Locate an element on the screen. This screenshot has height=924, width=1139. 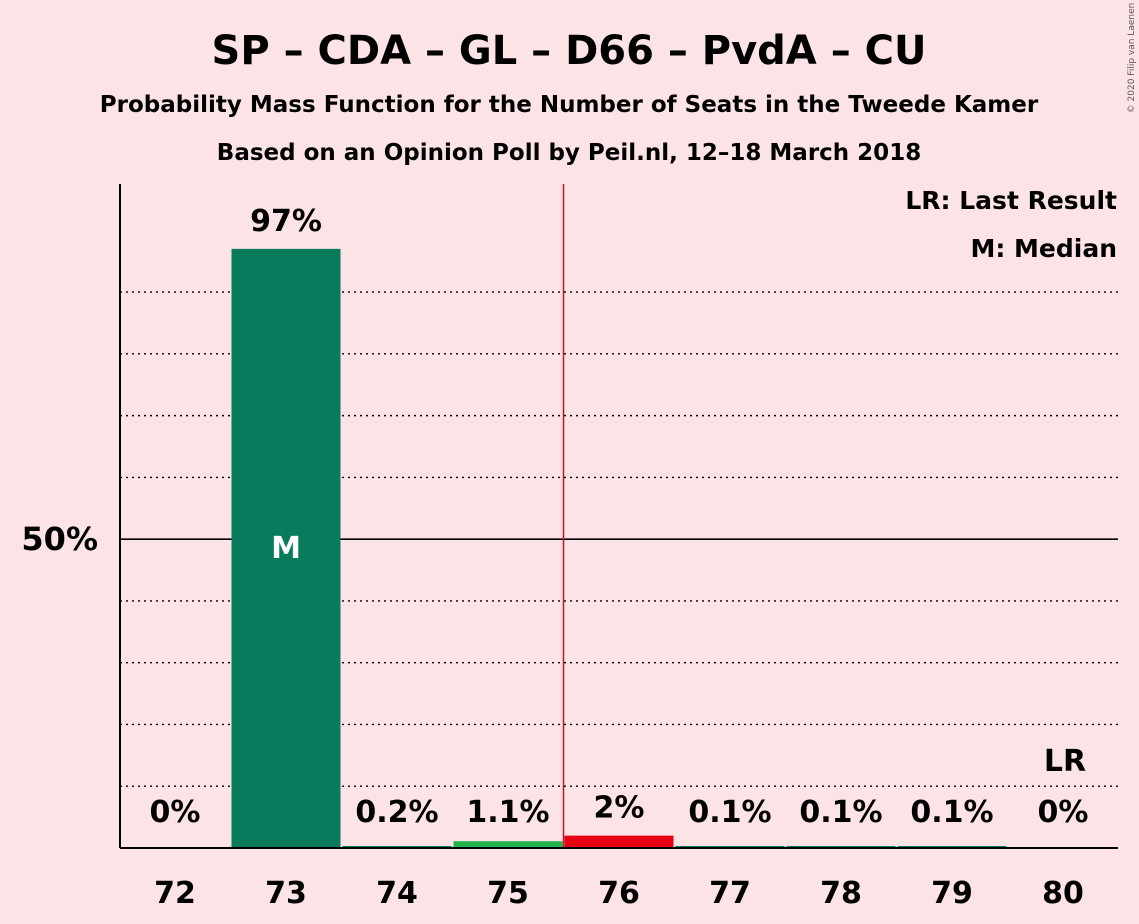
legend-median: M: Median is located at coordinates (1043, 248).